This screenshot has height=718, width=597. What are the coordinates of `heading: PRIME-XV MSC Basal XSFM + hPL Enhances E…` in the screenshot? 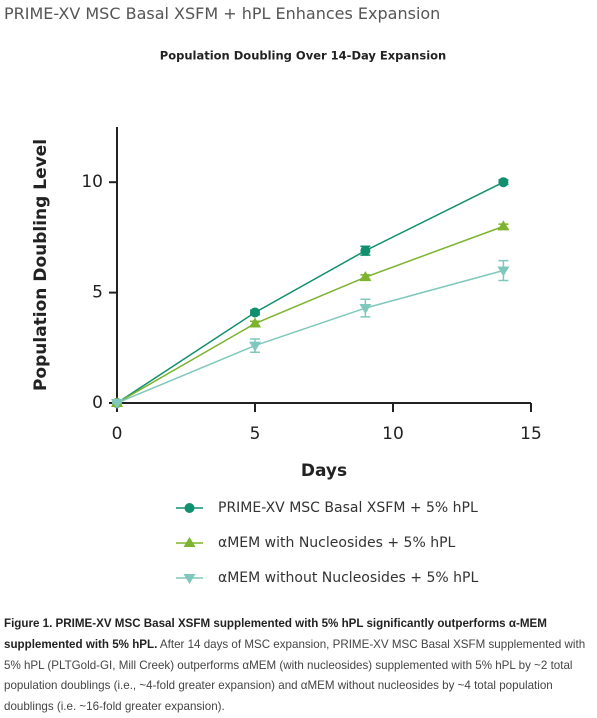 It's located at (222, 13).